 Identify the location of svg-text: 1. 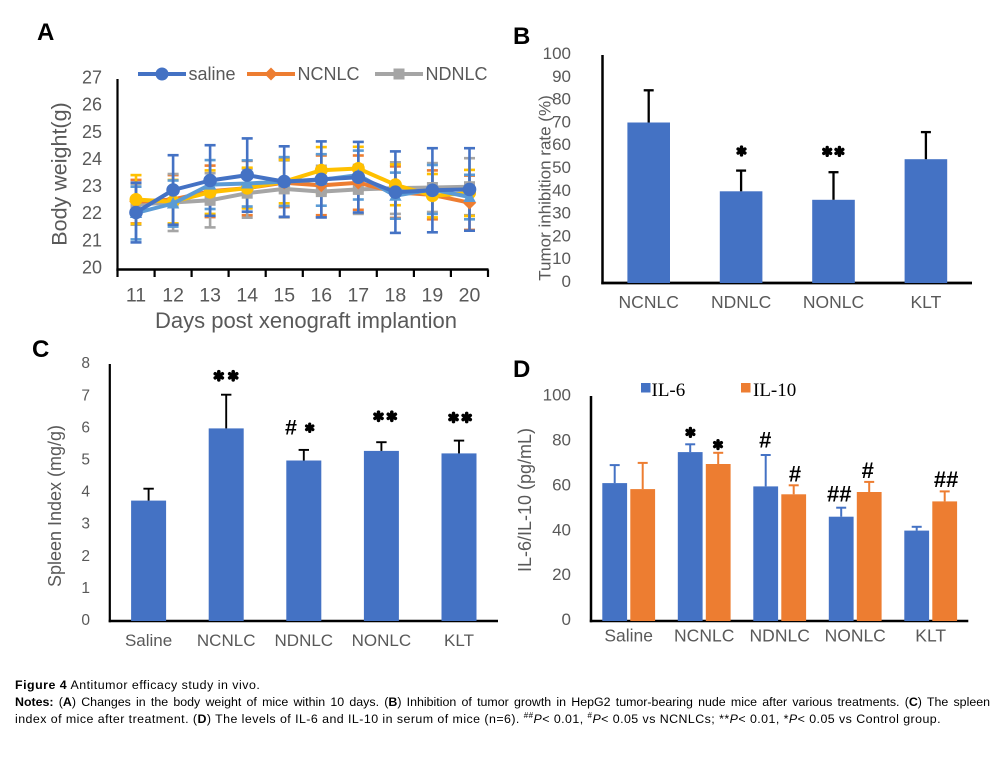
(85, 588).